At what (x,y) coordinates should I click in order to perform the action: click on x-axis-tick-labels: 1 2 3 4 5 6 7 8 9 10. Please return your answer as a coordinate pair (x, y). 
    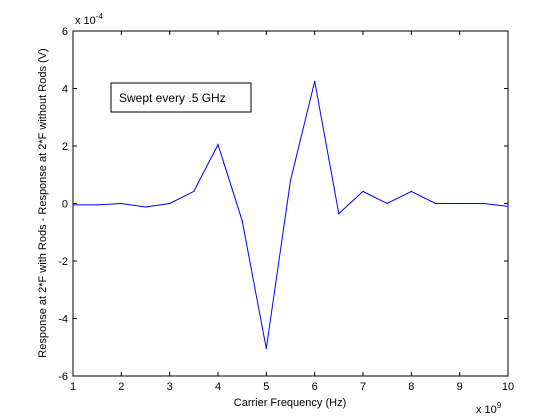
    Looking at the image, I should click on (292, 387).